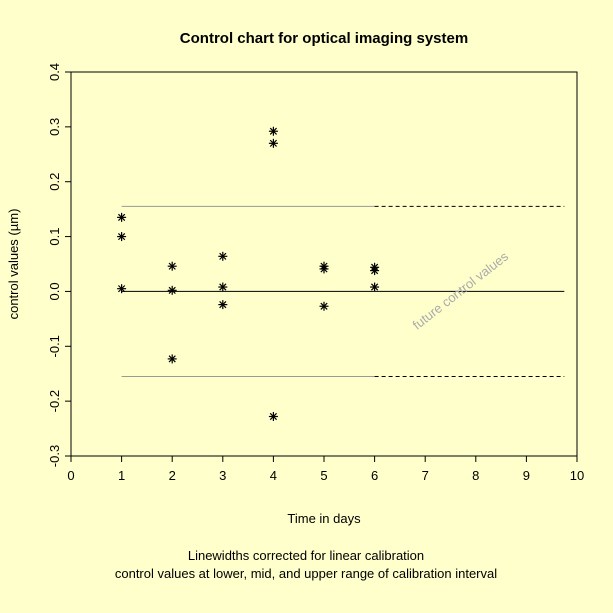 This screenshot has height=613, width=613. What do you see at coordinates (121, 475) in the screenshot?
I see `x-tick-label: 1` at bounding box center [121, 475].